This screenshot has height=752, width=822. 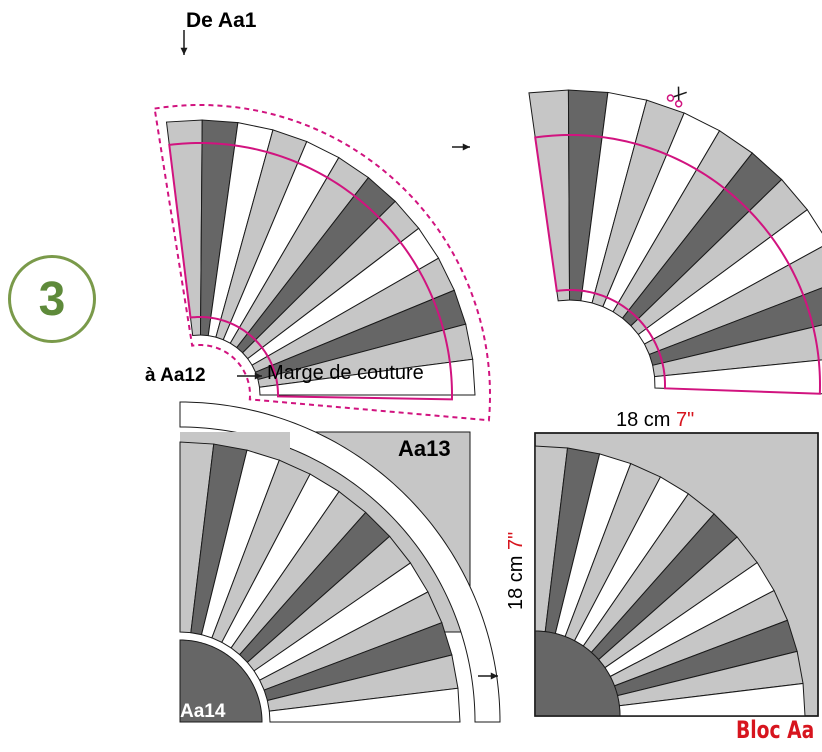 What do you see at coordinates (643, 420) in the screenshot?
I see `dimension-top-cm: 18 cm` at bounding box center [643, 420].